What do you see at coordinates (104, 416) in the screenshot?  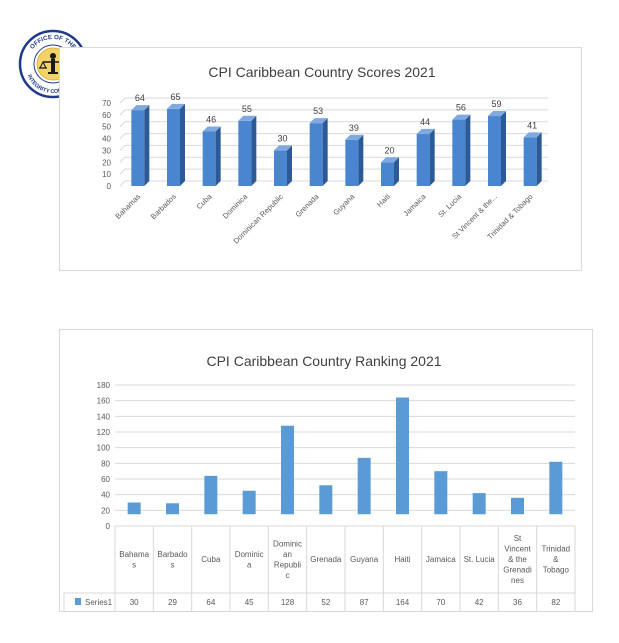 I see `y-tick-label: 140` at bounding box center [104, 416].